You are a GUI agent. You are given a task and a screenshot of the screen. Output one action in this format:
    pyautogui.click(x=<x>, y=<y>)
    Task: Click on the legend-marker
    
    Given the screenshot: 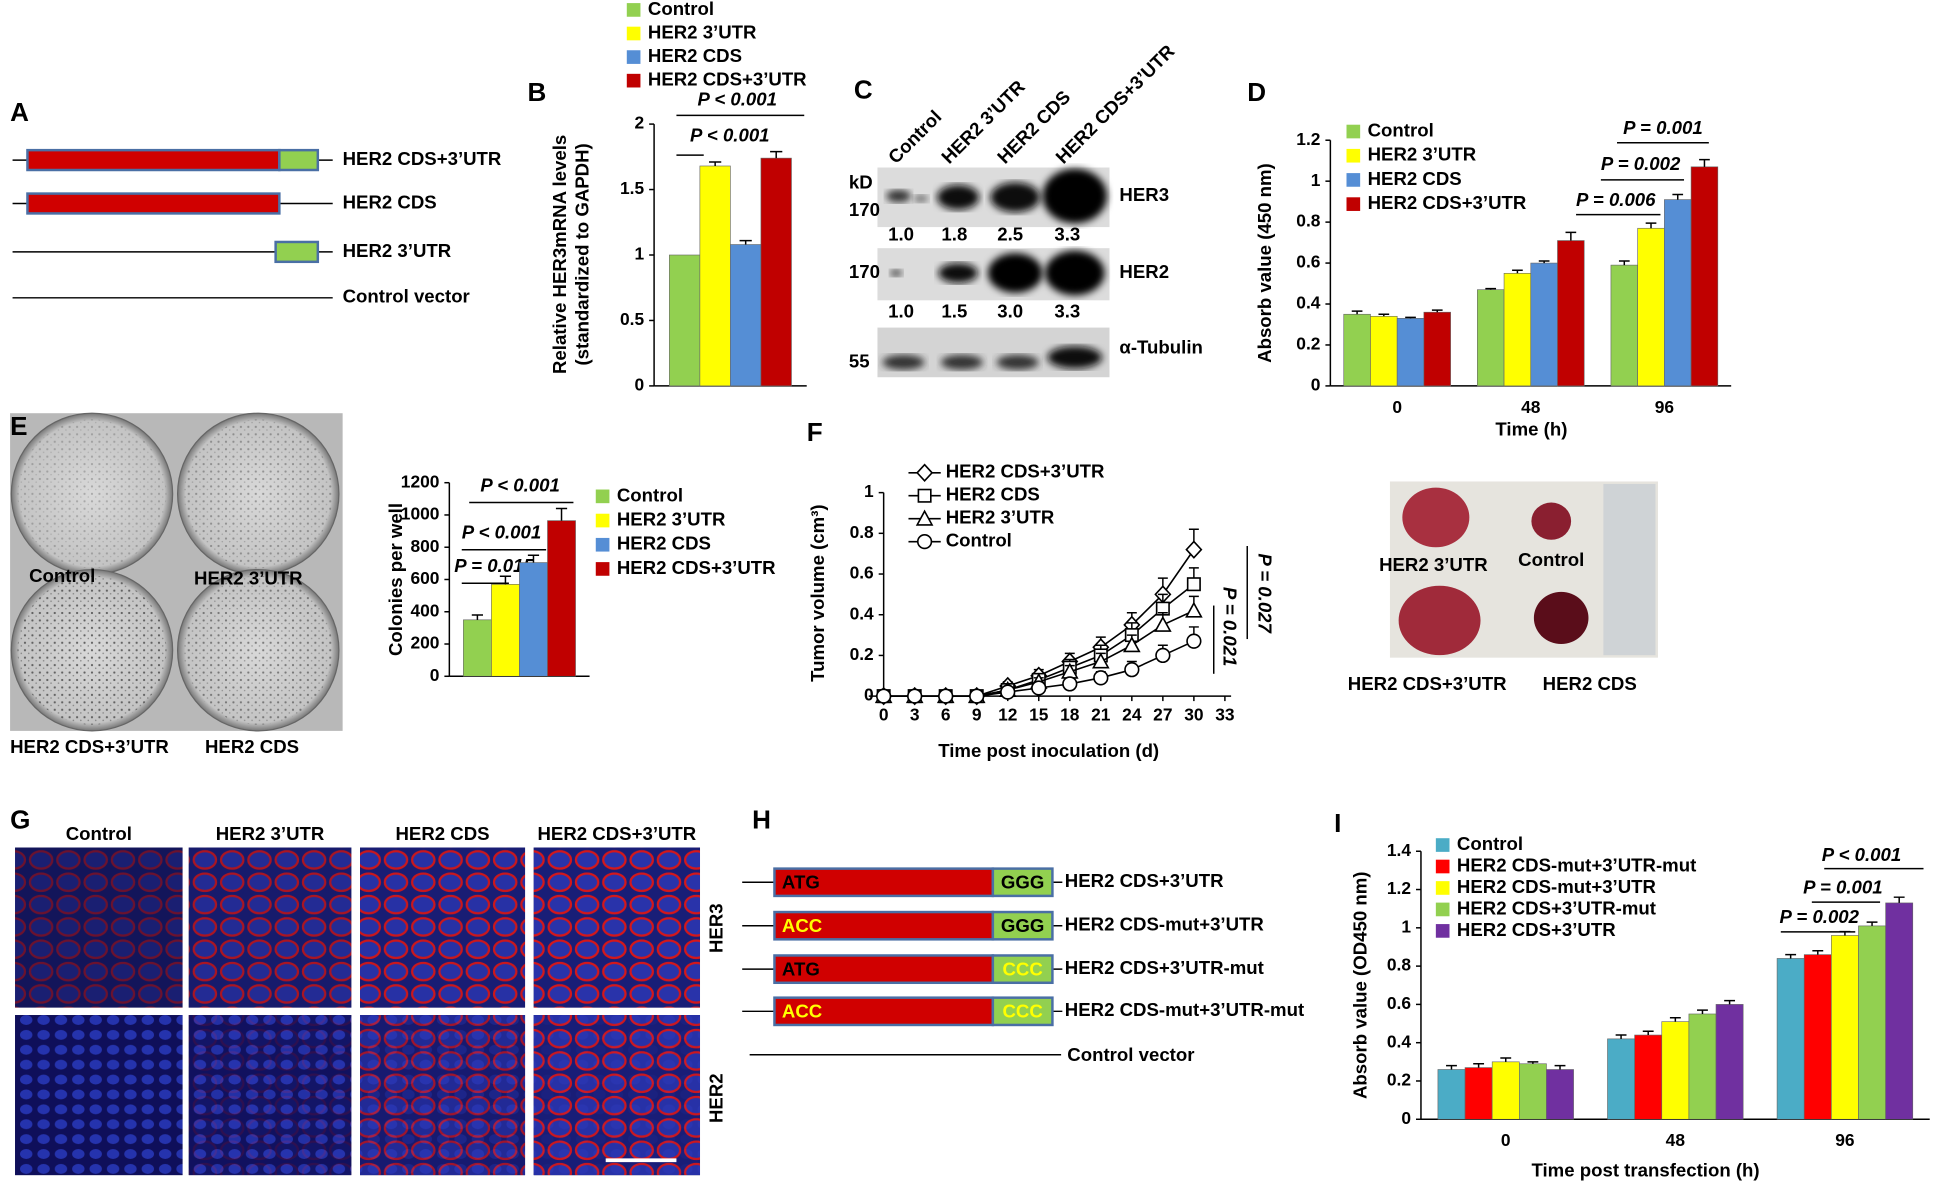 What is the action you would take?
    pyautogui.click(x=924, y=542)
    